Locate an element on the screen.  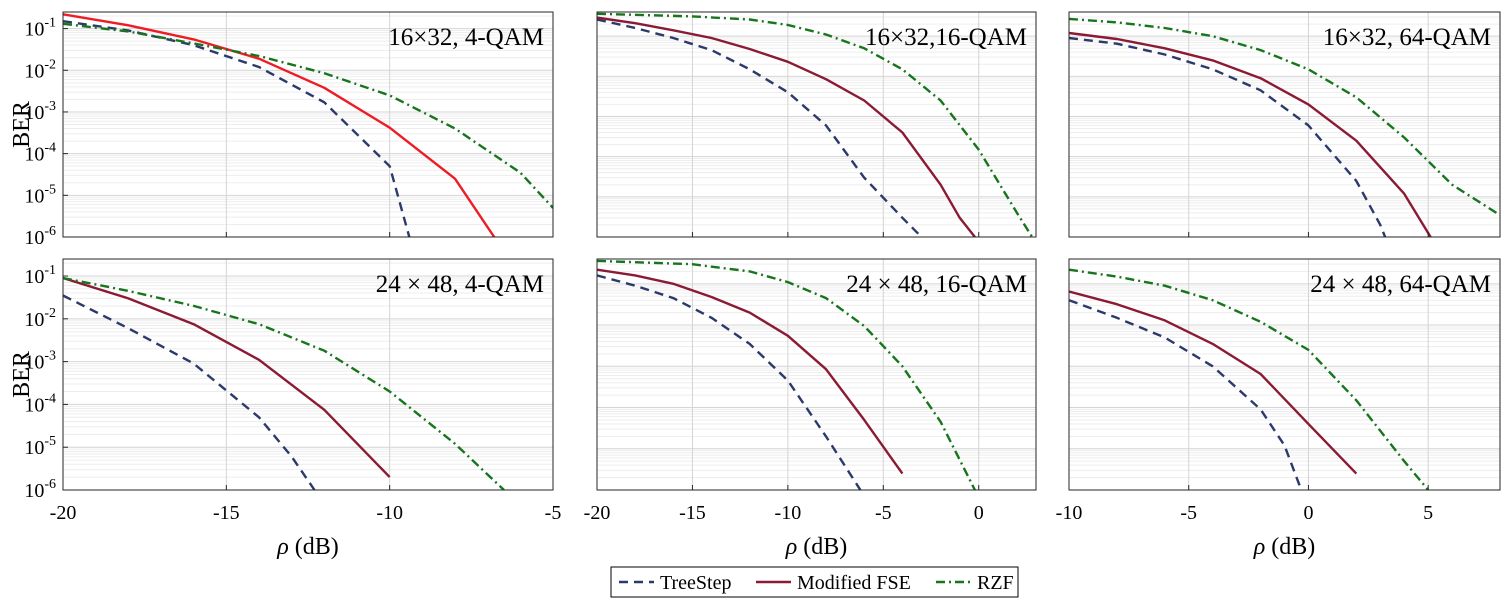
legend-item-treestep: TreeStep is located at coordinates (675, 583).